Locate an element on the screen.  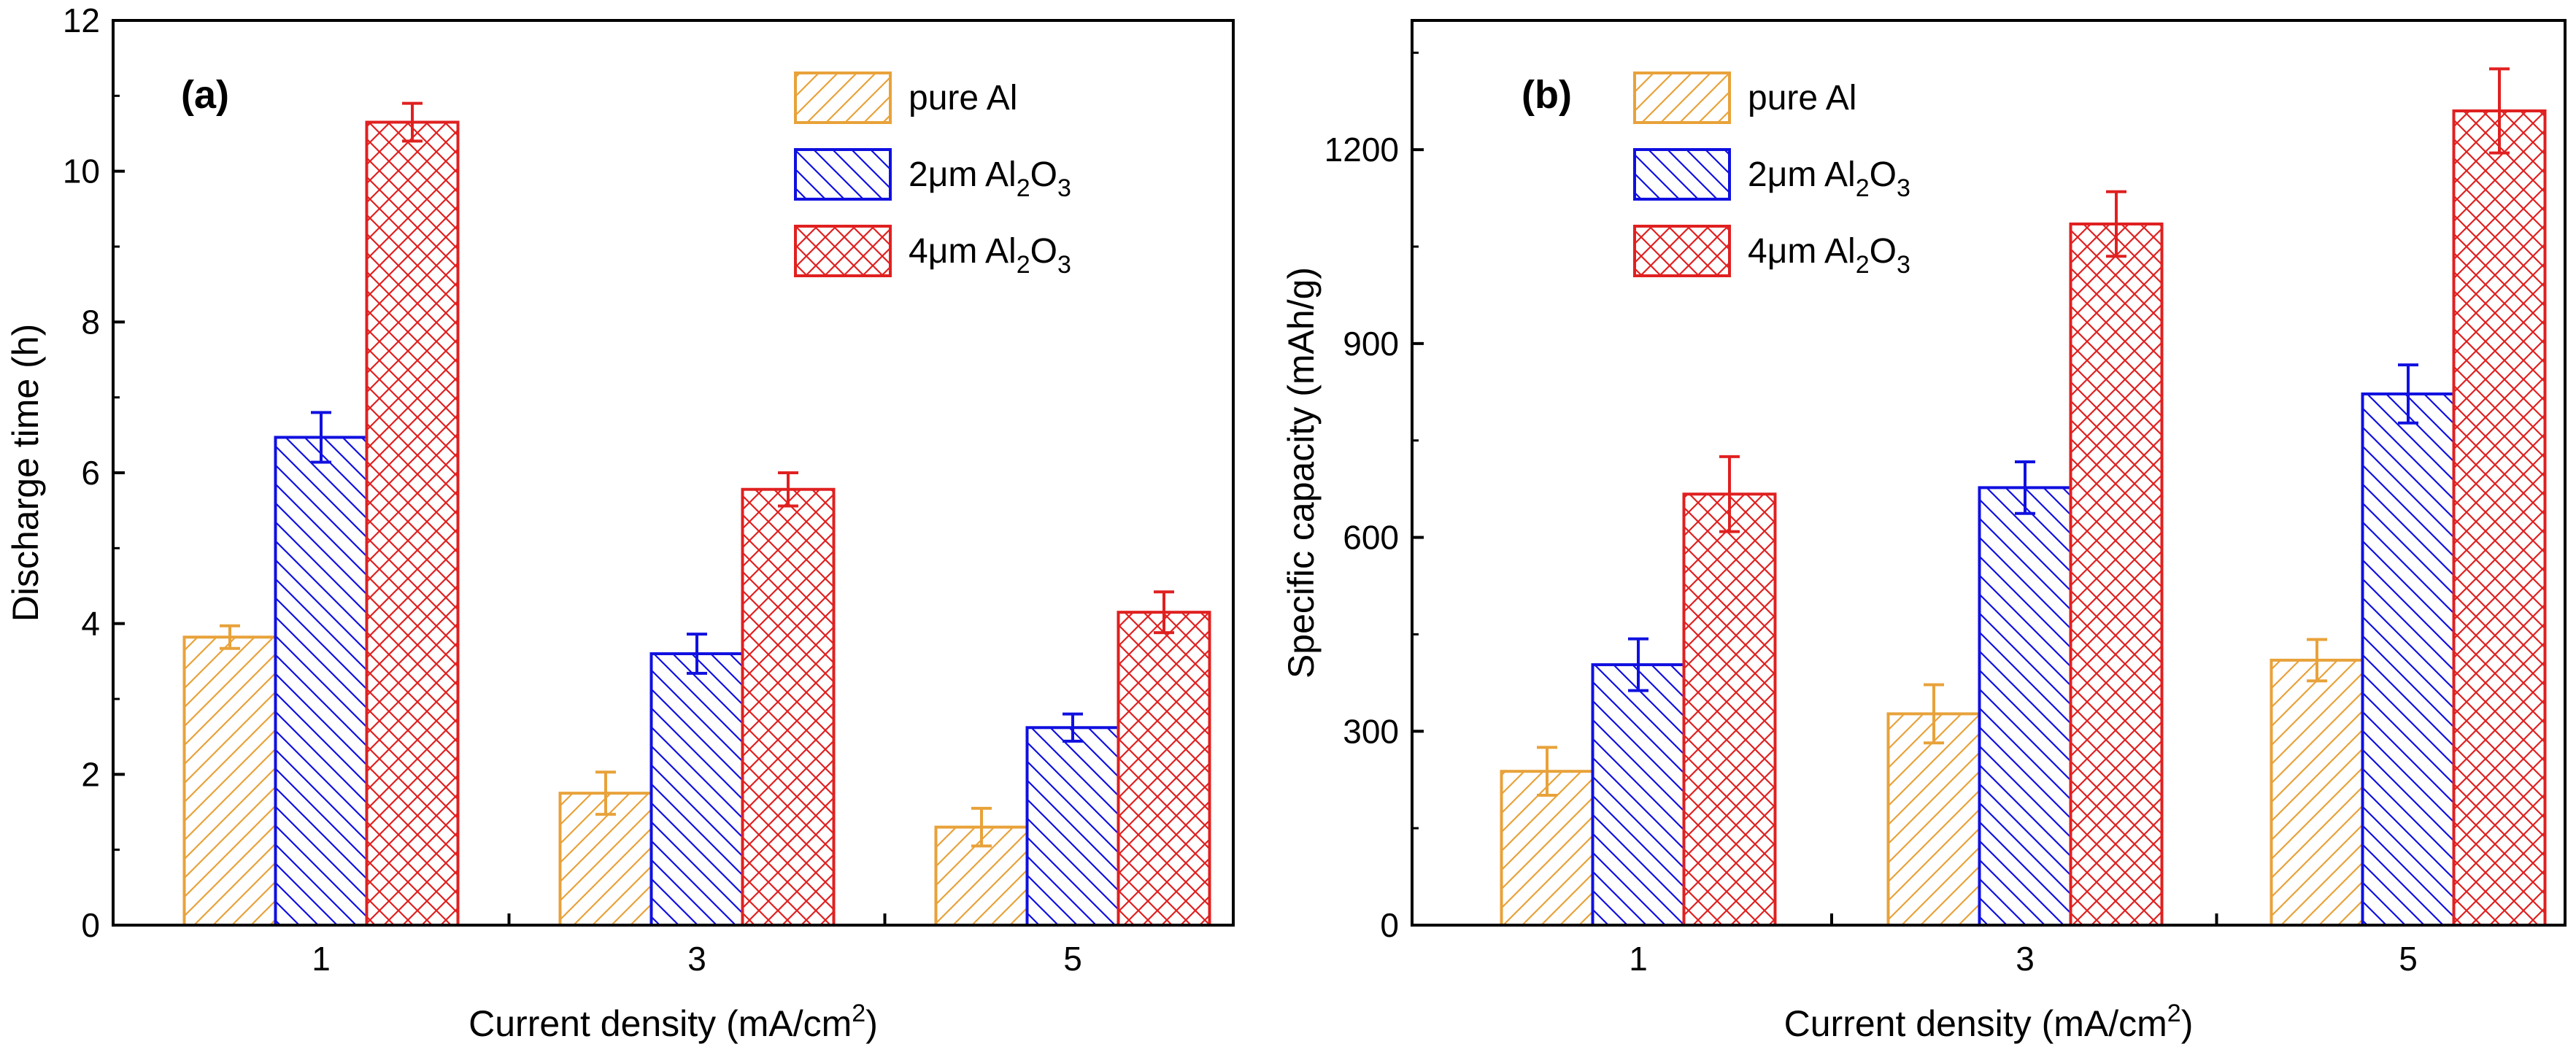
y-tick-label: 6 is located at coordinates (90, 473).